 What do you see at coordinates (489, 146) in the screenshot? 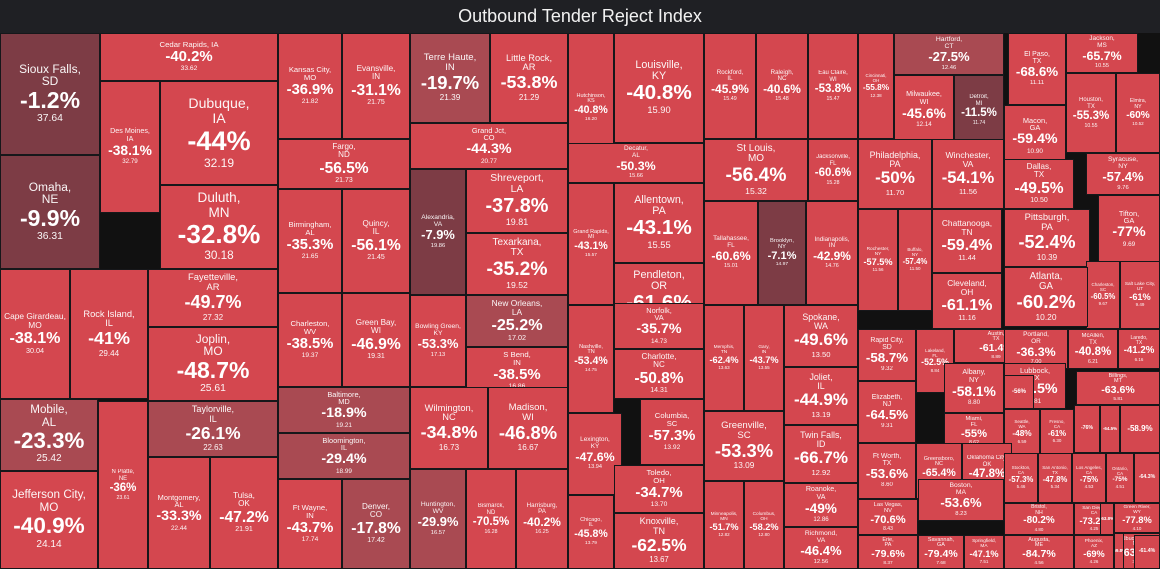
I see `tile-grand-jct-co: Grand Jct, CO -44.3% 20.77` at bounding box center [489, 146].